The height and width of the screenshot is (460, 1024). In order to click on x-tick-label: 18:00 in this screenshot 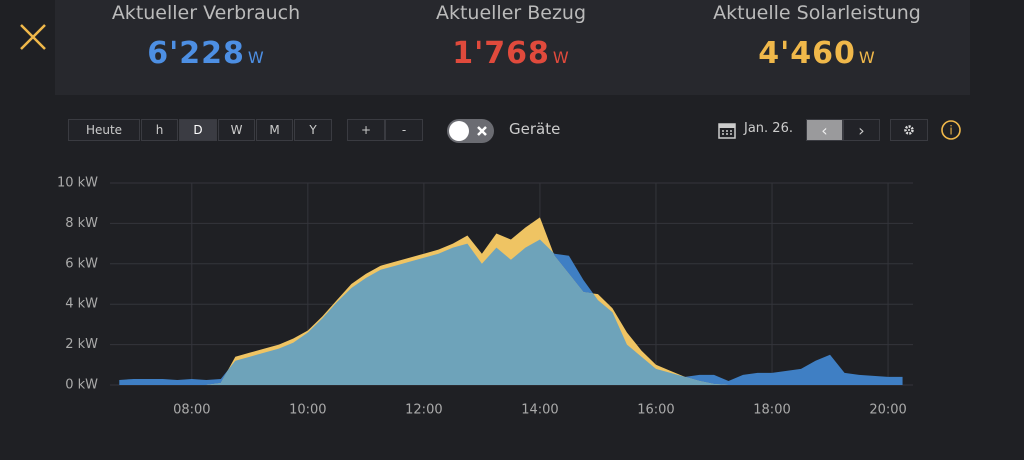, I will do `click(771, 410)`.